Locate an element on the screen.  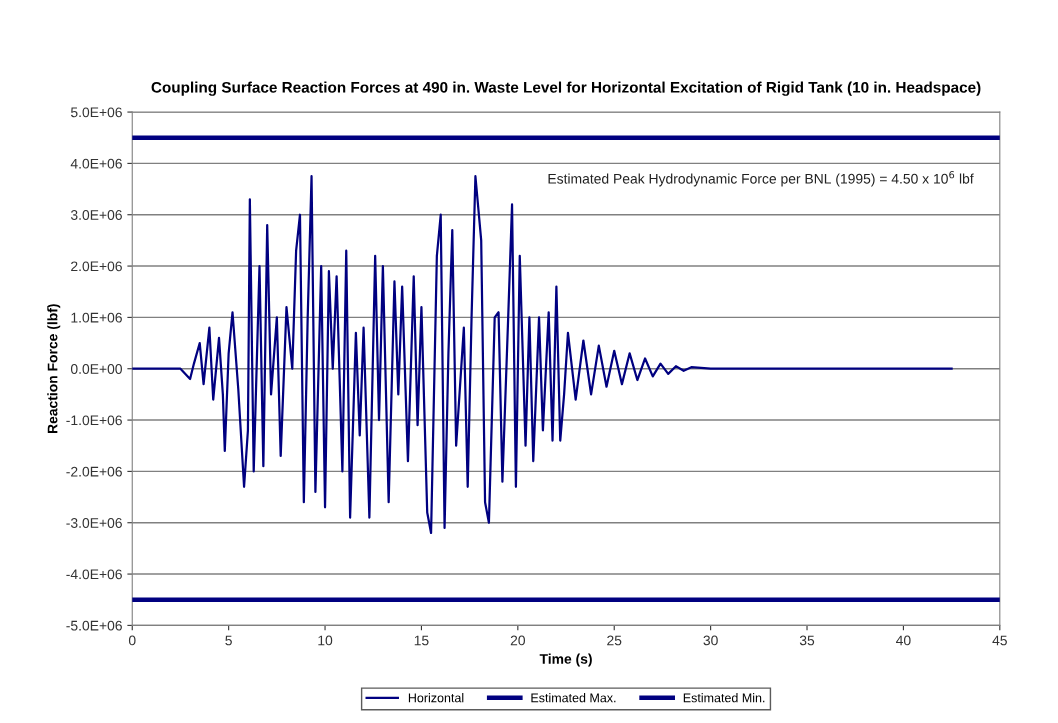
y-tick-label: 3.0E+06 is located at coordinates (96, 215).